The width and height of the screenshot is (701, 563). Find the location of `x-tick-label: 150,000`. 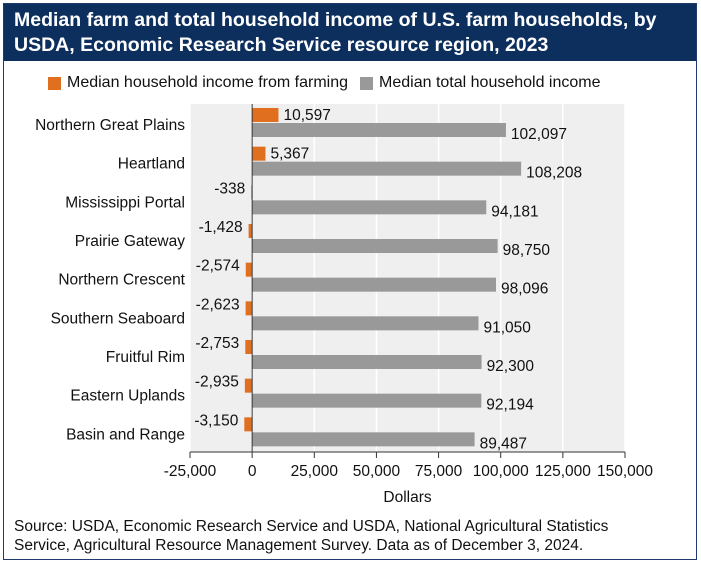

x-tick-label: 150,000 is located at coordinates (625, 471).